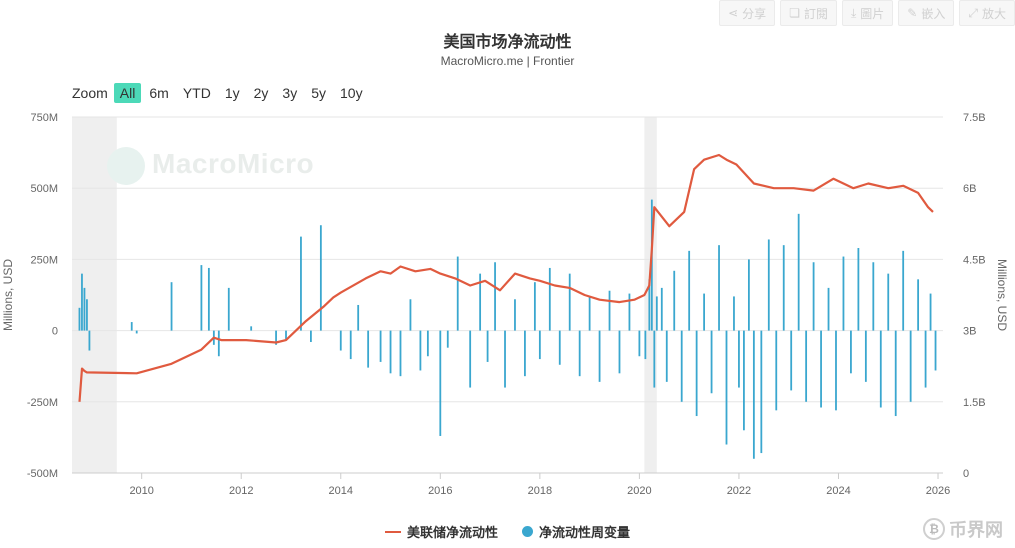 This screenshot has height=548, width=1015. What do you see at coordinates (232, 93) in the screenshot?
I see `range-1y-button: 1y` at bounding box center [232, 93].